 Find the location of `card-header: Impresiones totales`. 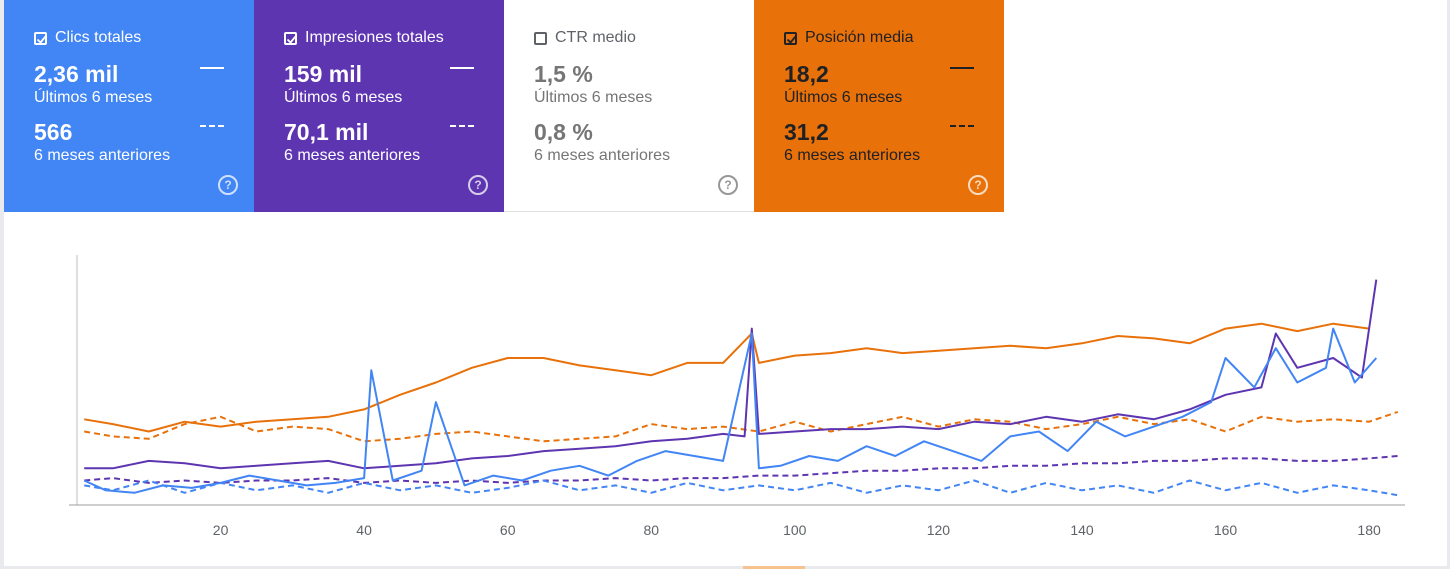

card-header: Impresiones totales is located at coordinates (364, 38).